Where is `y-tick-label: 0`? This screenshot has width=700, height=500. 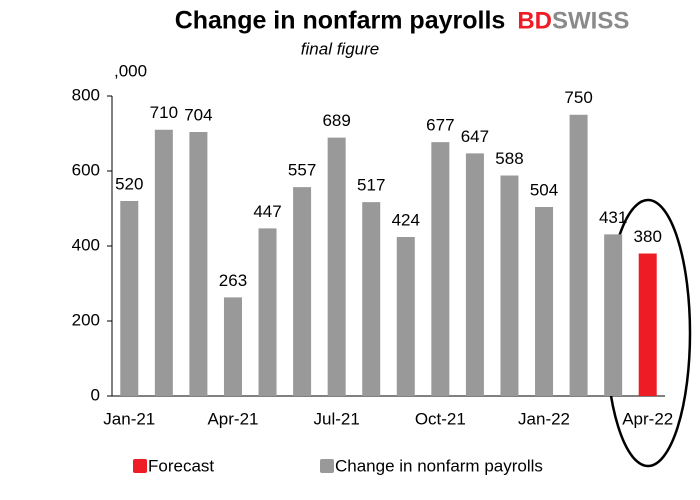 y-tick-label: 0 is located at coordinates (95, 394).